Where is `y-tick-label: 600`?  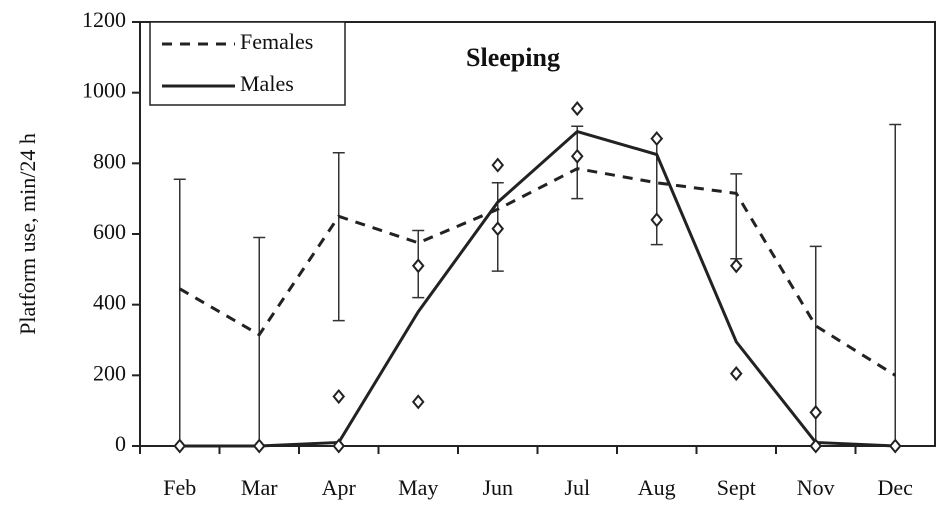 y-tick-label: 600 is located at coordinates (109, 231).